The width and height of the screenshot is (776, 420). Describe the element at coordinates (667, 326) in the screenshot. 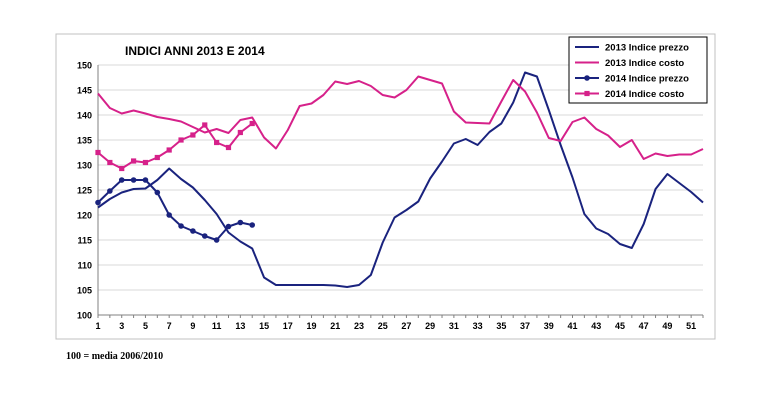

I see `x-tick-label: 49` at that location.